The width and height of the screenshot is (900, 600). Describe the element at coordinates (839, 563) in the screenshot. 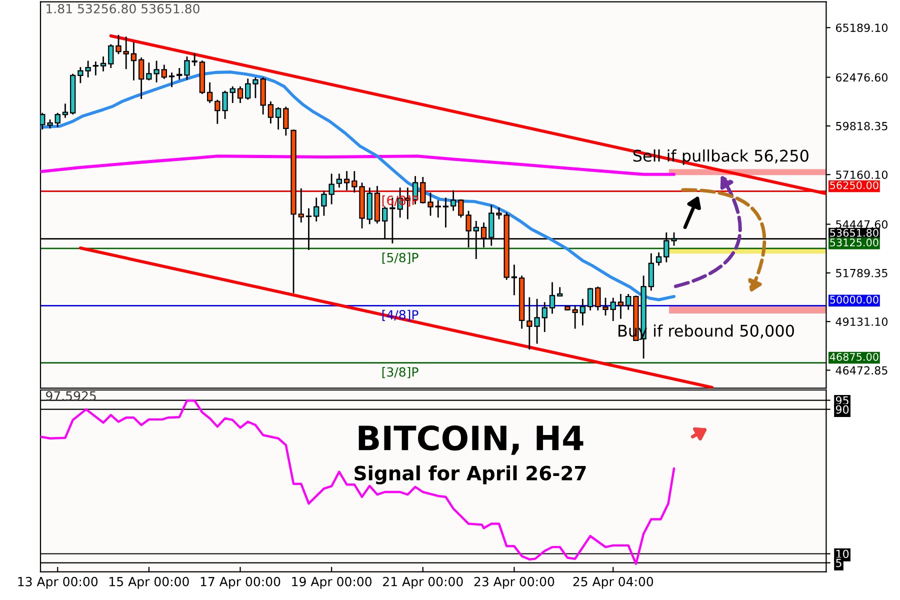

I see `y-tick-label: 5` at that location.